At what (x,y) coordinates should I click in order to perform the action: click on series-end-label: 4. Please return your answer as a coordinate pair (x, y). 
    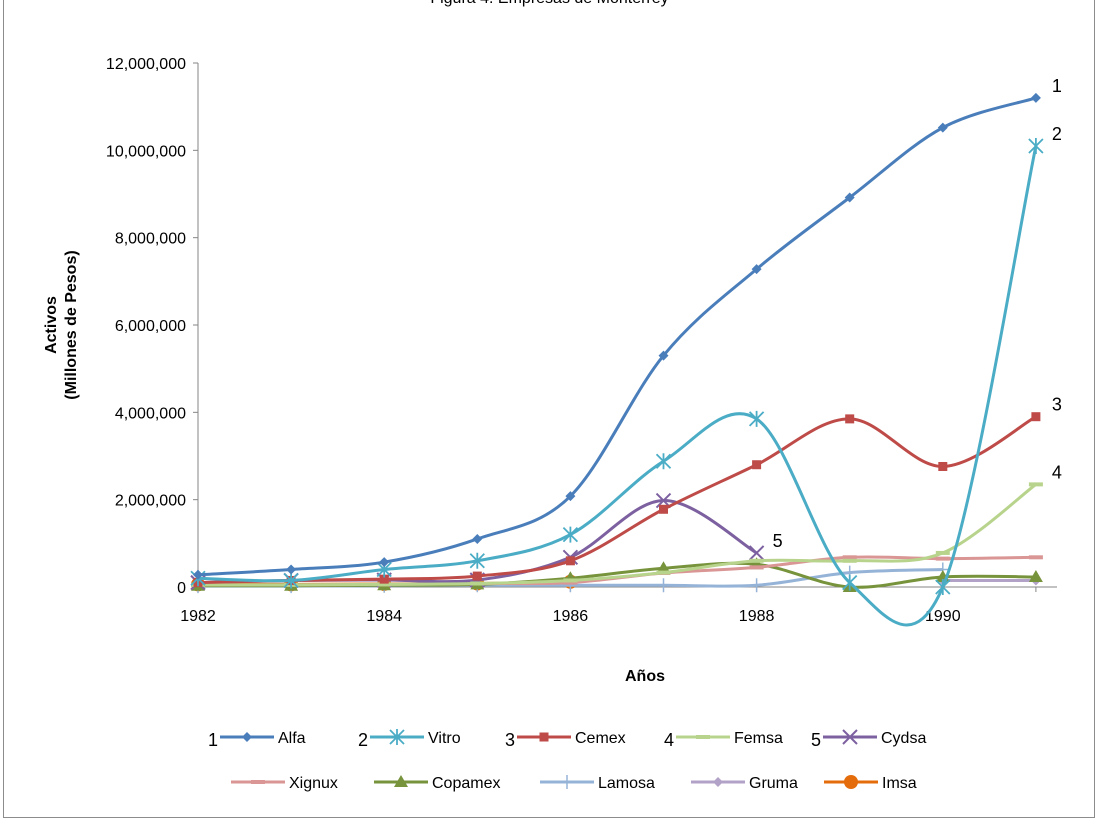
    Looking at the image, I should click on (1057, 472).